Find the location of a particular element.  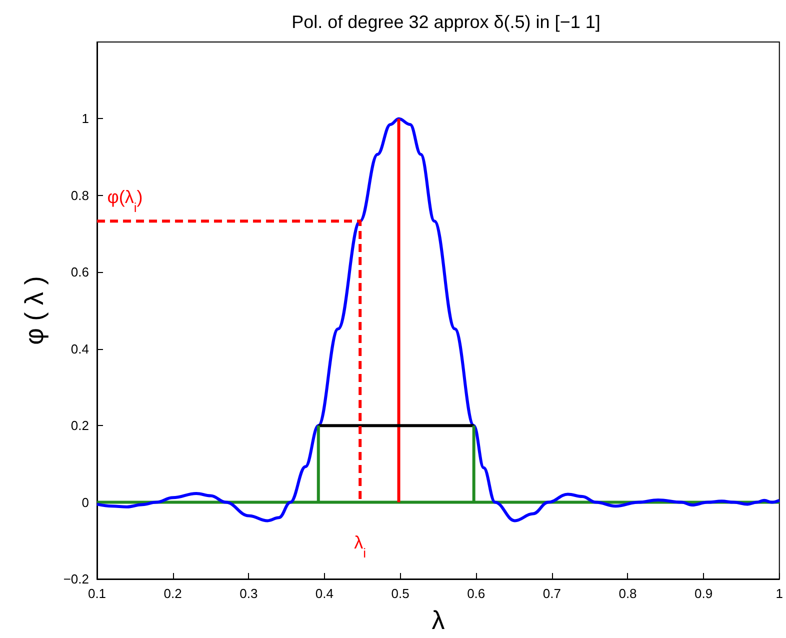

y-tick-label: 0.8 is located at coordinates (79, 195).